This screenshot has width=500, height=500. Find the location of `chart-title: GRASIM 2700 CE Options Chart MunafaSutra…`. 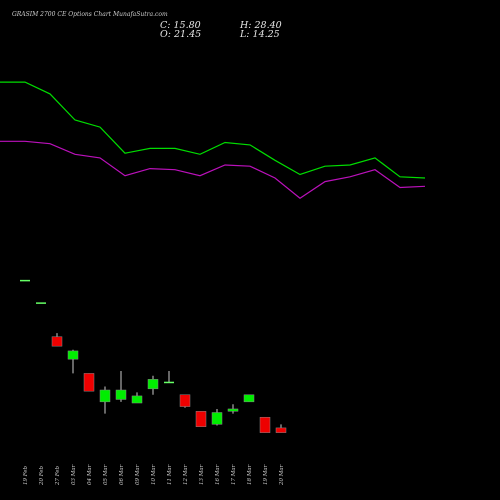

chart-title: GRASIM 2700 CE Options Chart MunafaSutra… is located at coordinates (90, 14).